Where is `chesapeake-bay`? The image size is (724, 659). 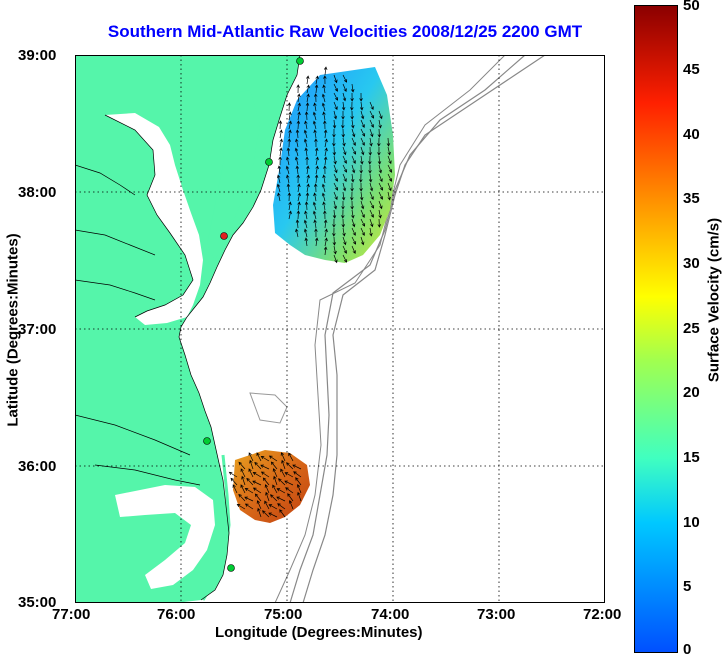
chesapeake-bay is located at coordinates (154, 219).